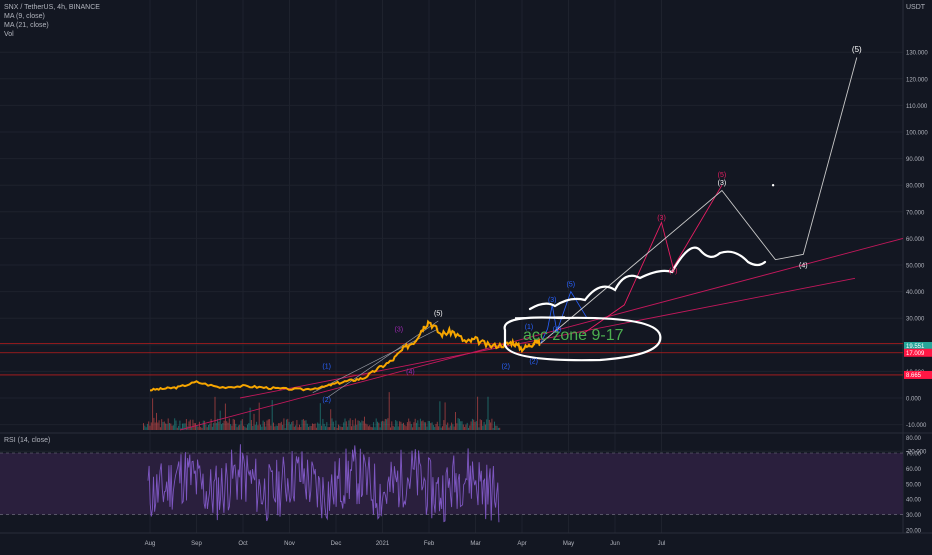 The image size is (932, 555). I want to click on wave-label: (4), so click(803, 266).